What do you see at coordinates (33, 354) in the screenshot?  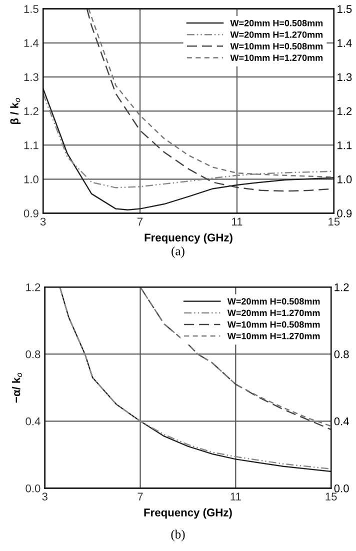 I see `y-tick-label: 0.8` at bounding box center [33, 354].